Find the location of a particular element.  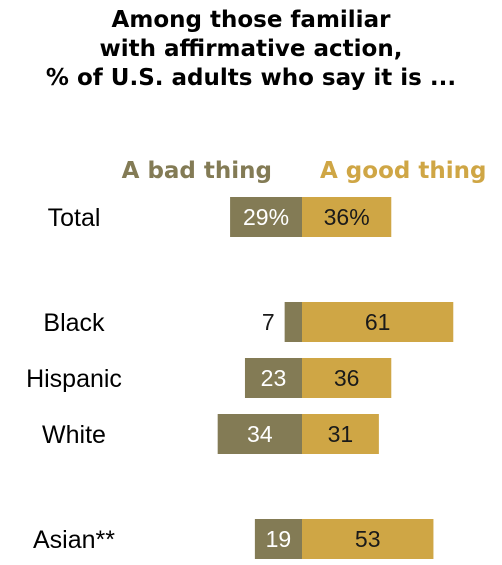

value-label-good-thing: 53 is located at coordinates (368, 539).